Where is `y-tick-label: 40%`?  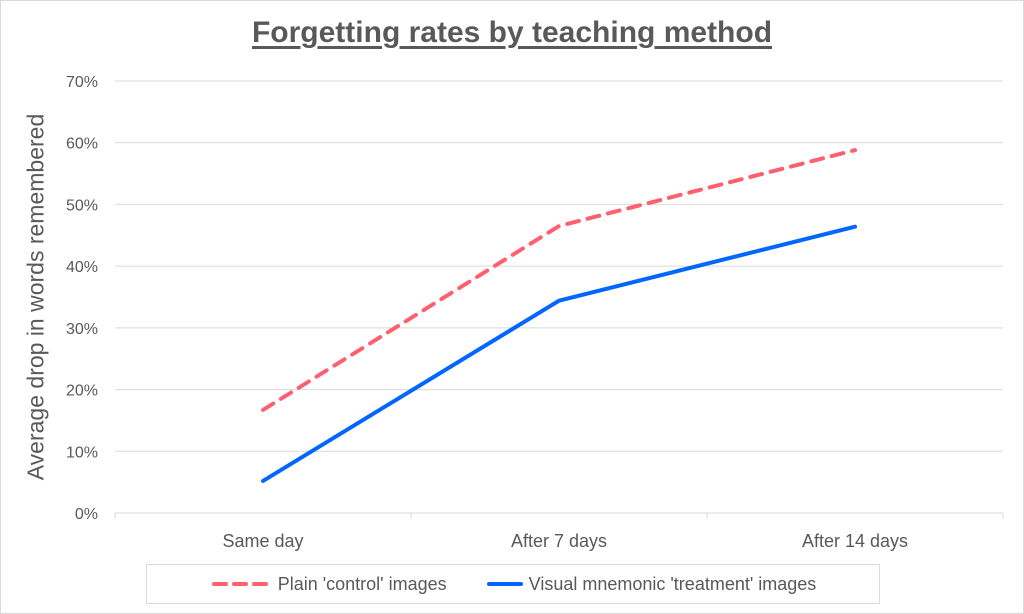
y-tick-label: 40% is located at coordinates (82, 267).